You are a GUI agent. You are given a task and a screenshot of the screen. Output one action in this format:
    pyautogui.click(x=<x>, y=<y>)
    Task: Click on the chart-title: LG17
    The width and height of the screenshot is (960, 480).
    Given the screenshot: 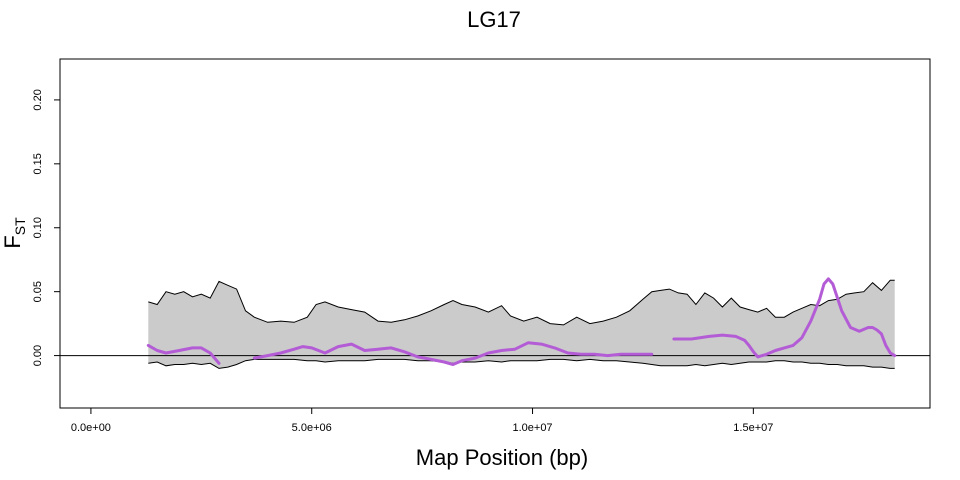 What is the action you would take?
    pyautogui.click(x=494, y=19)
    